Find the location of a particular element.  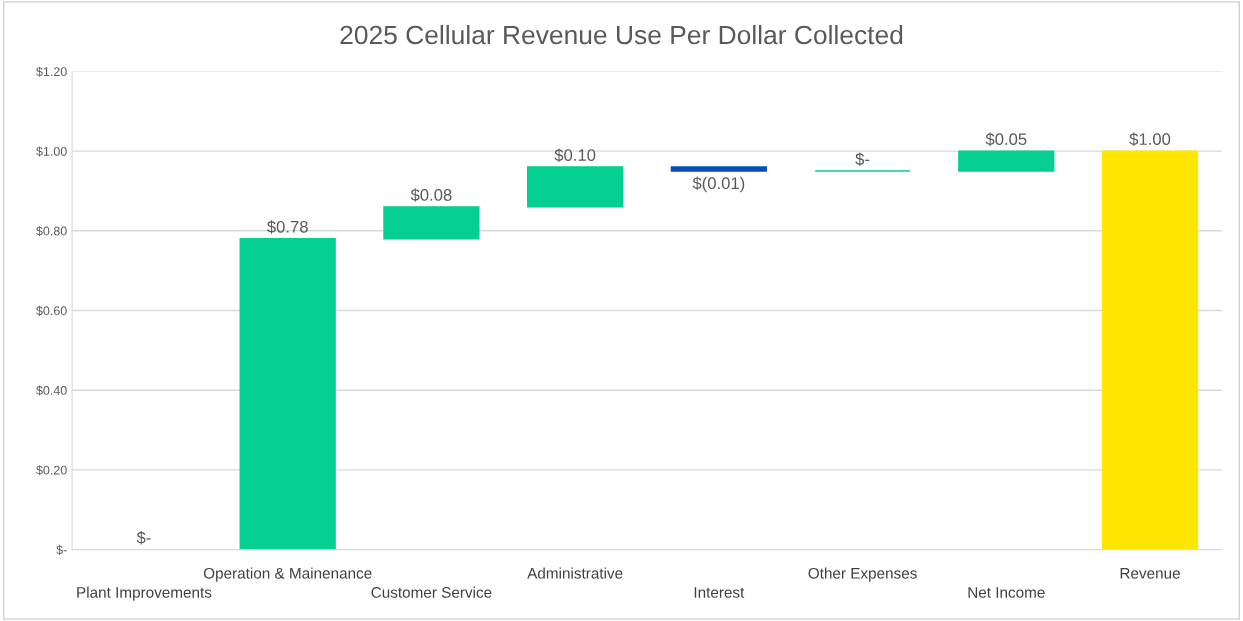

x-tick-label: Revenue is located at coordinates (1150, 573).